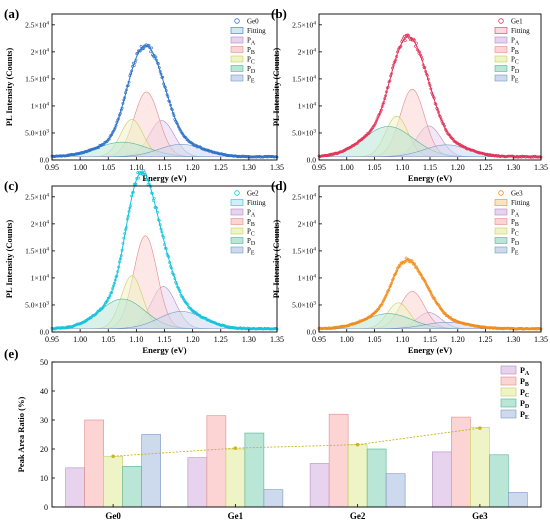 The height and width of the screenshot is (525, 550). Describe the element at coordinates (37, 78) in the screenshot. I see `y-tick-label: 1.5×10⁴` at that location.